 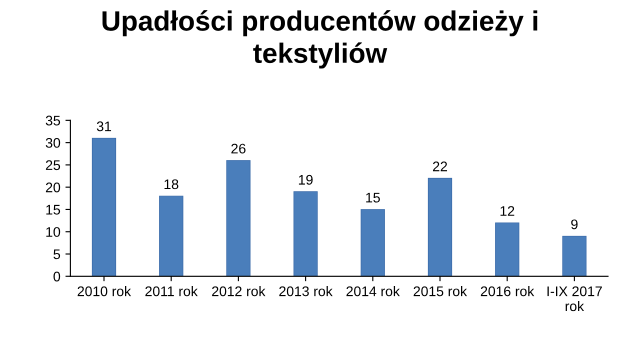 What do you see at coordinates (53, 209) in the screenshot?
I see `y-tick-label: 15` at bounding box center [53, 209].